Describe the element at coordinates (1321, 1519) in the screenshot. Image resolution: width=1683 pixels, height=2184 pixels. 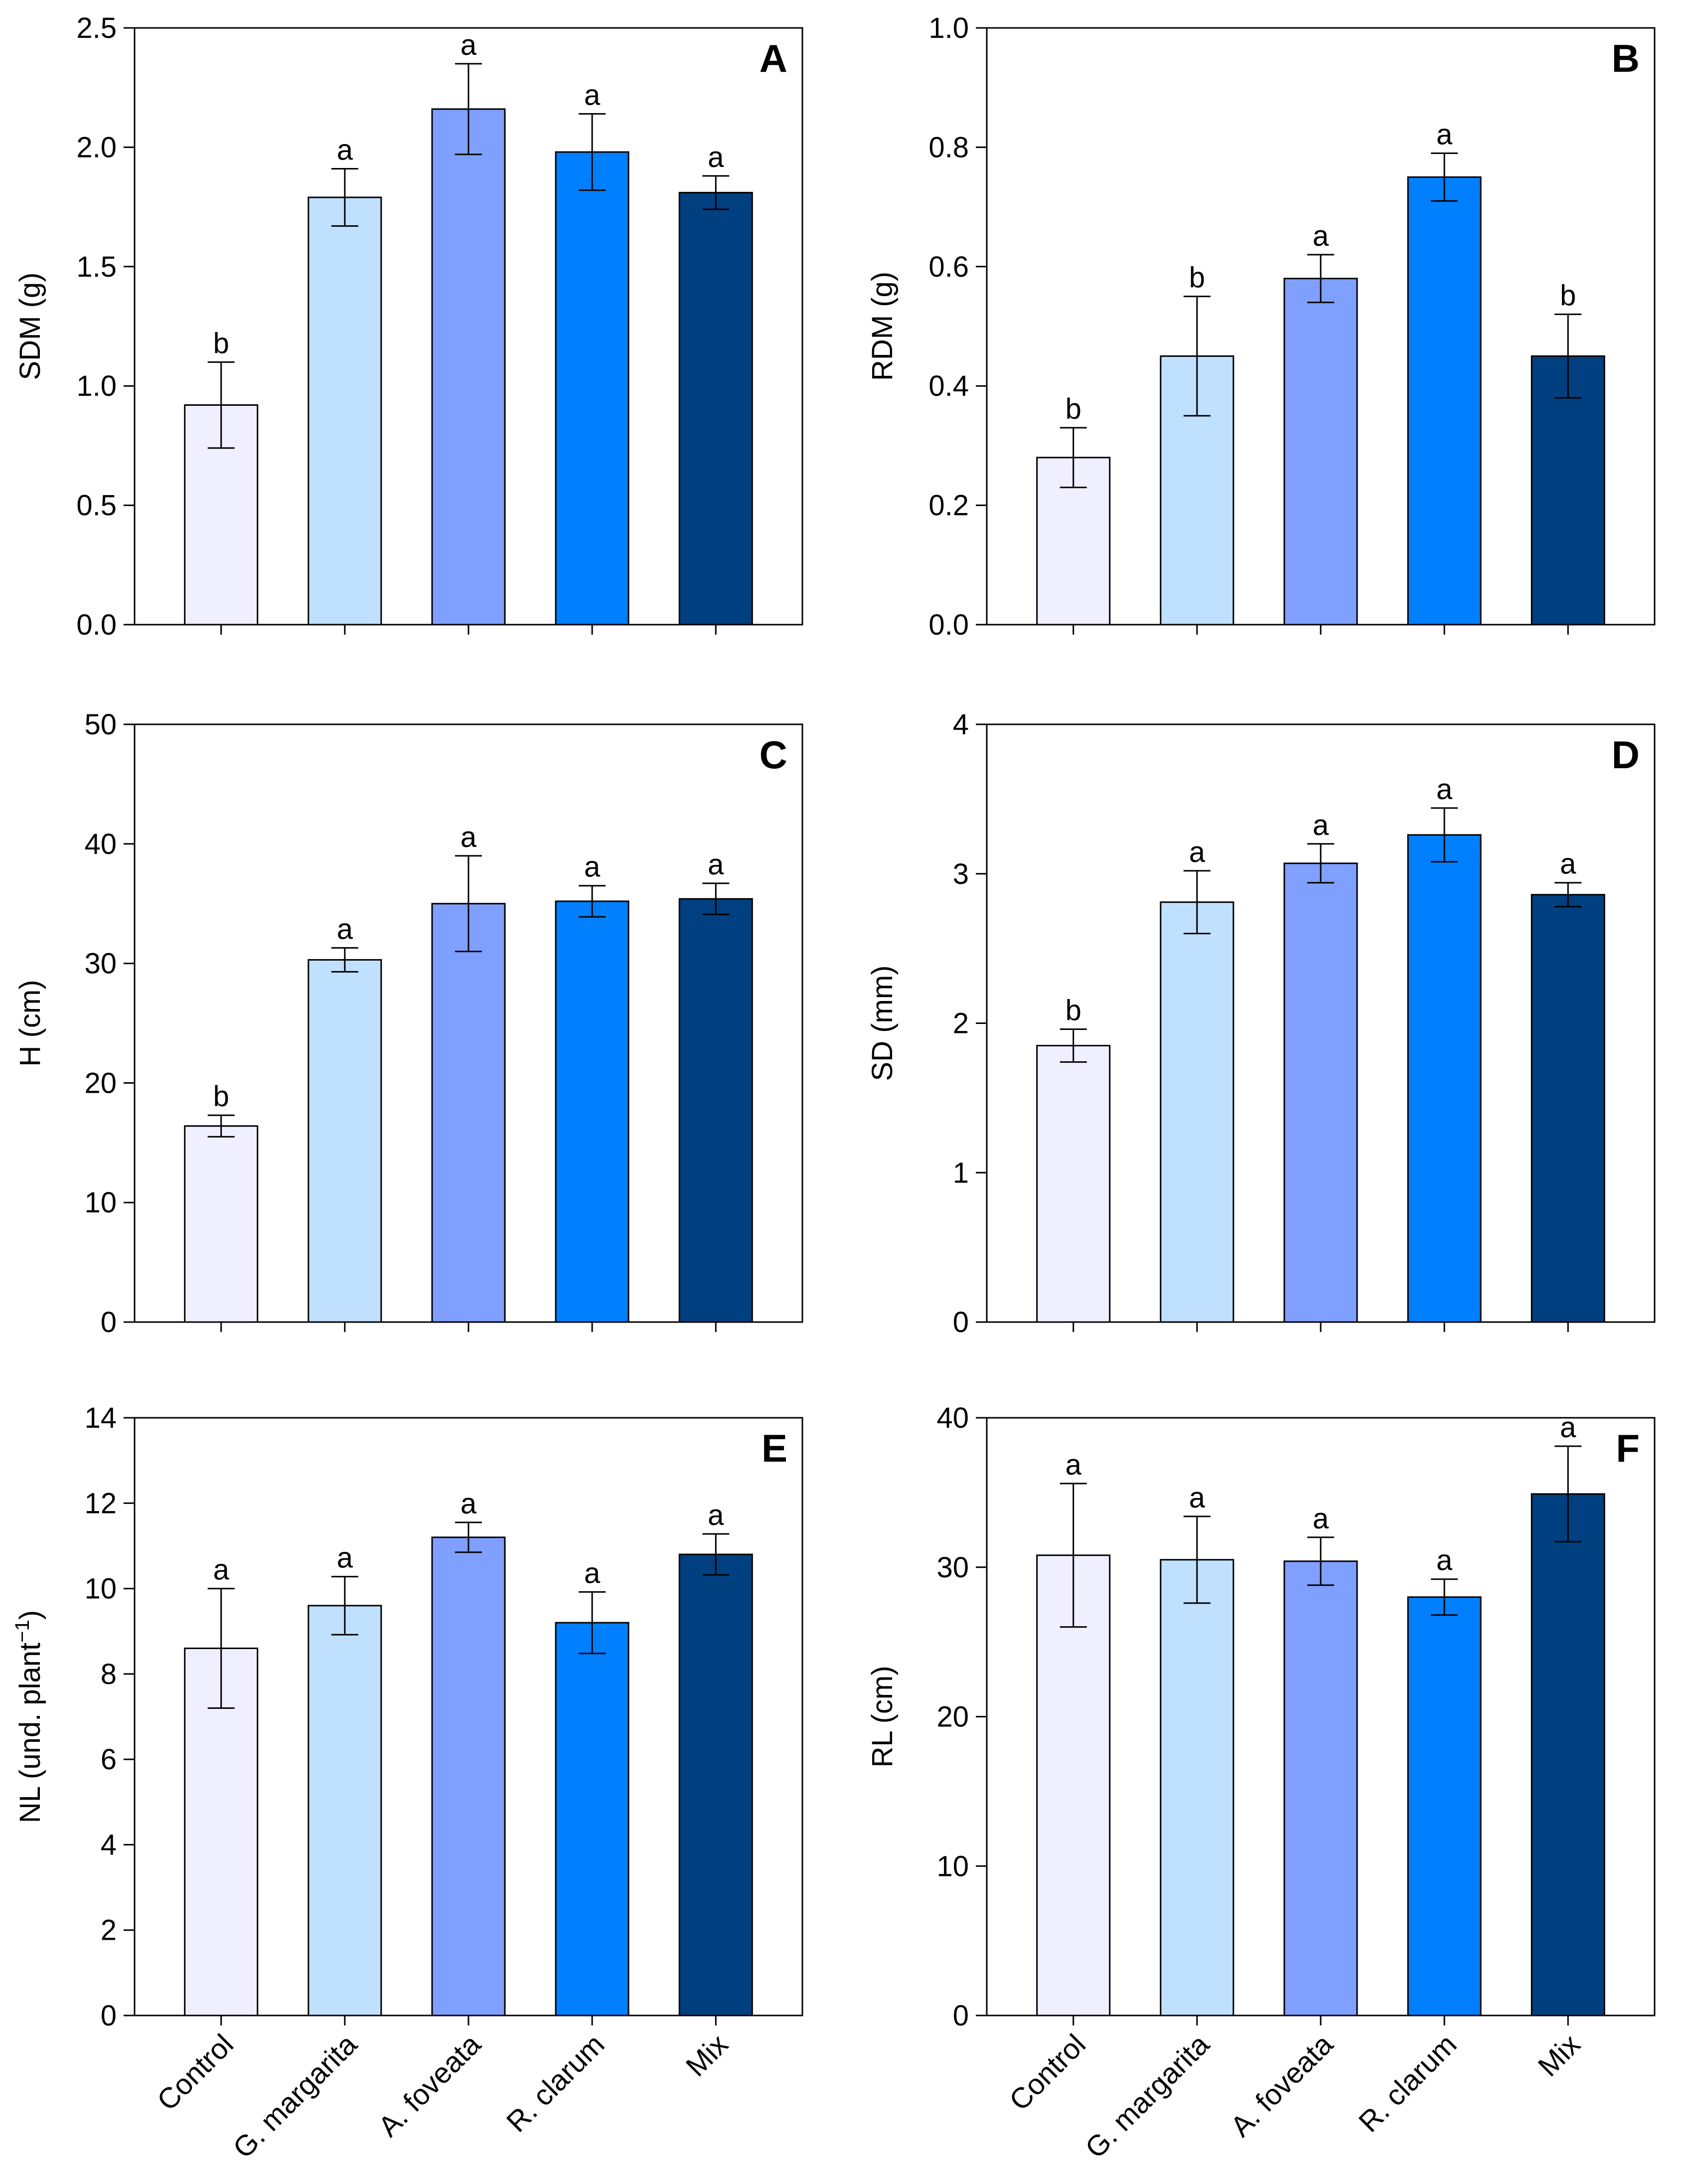
I see `significance-letter-f-2: a` at that location.